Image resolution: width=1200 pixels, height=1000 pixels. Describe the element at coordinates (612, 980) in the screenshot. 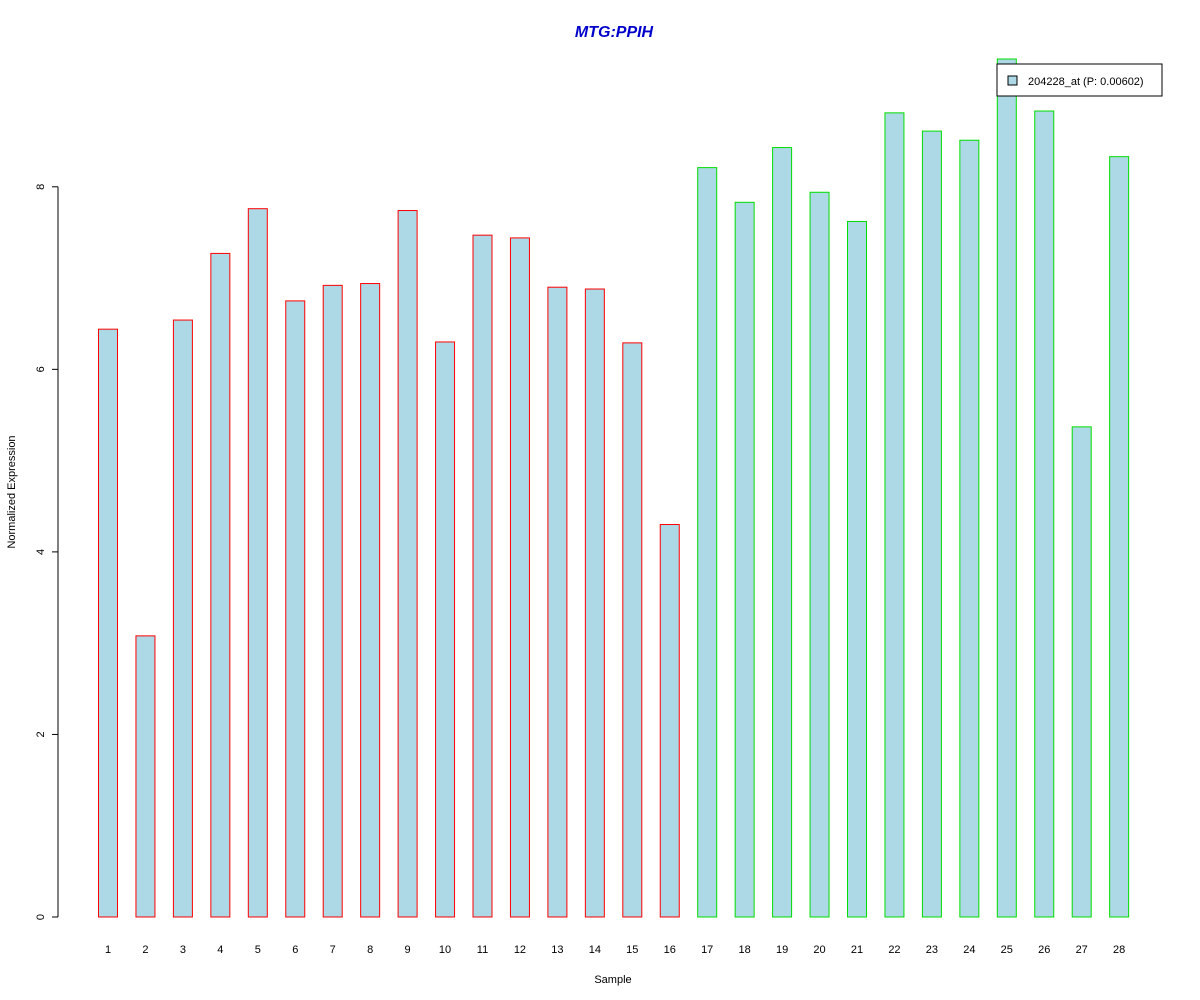

I see `x-axis-label: Sample` at that location.